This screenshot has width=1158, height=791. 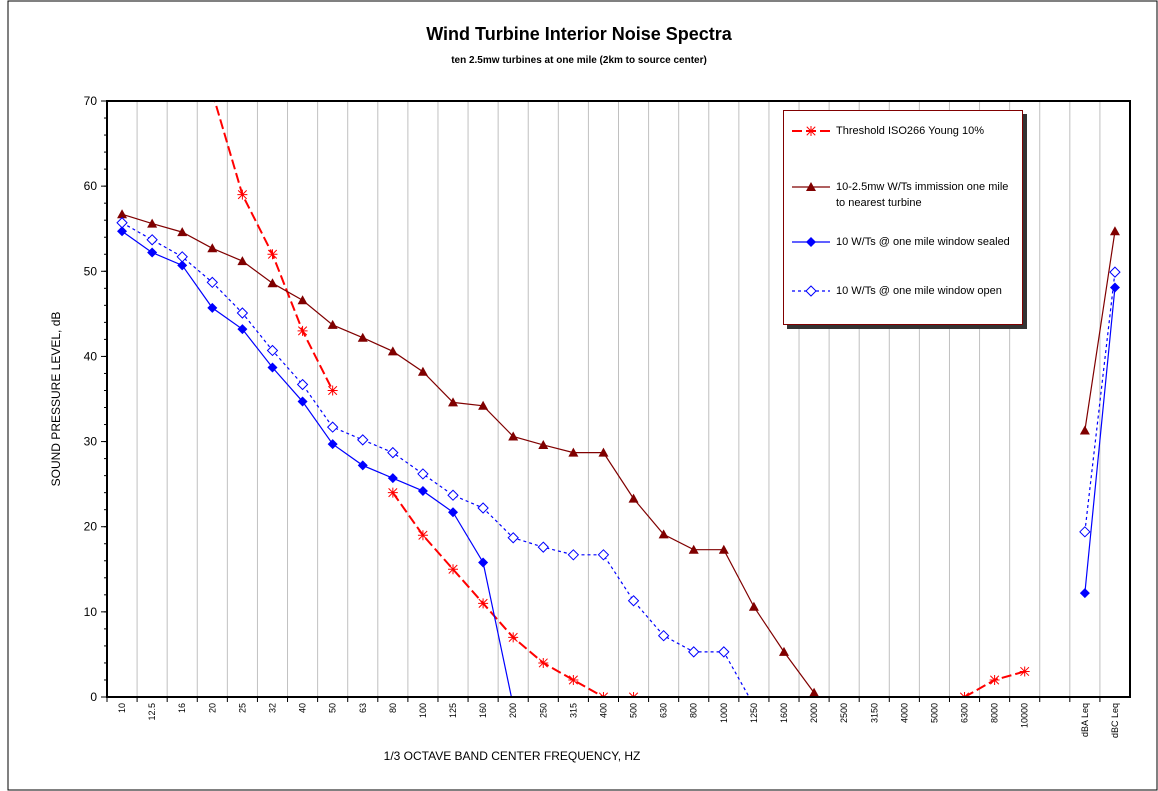 What do you see at coordinates (573, 710) in the screenshot?
I see `x-tick-label: 315` at bounding box center [573, 710].